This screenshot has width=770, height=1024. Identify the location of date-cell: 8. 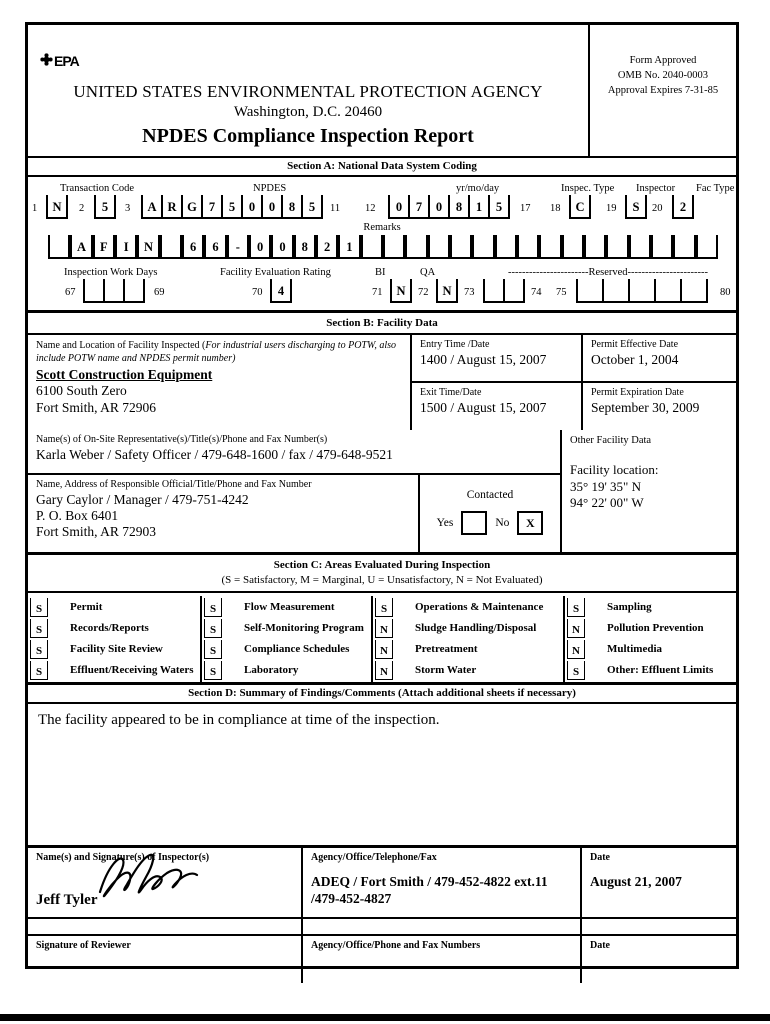
(459, 207).